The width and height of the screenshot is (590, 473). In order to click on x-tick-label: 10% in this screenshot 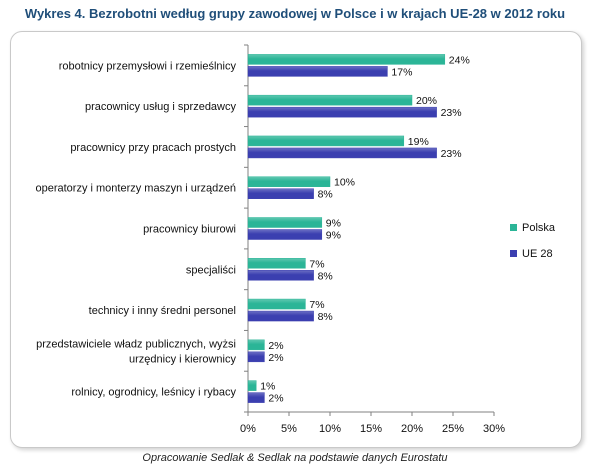, I will do `click(330, 429)`.